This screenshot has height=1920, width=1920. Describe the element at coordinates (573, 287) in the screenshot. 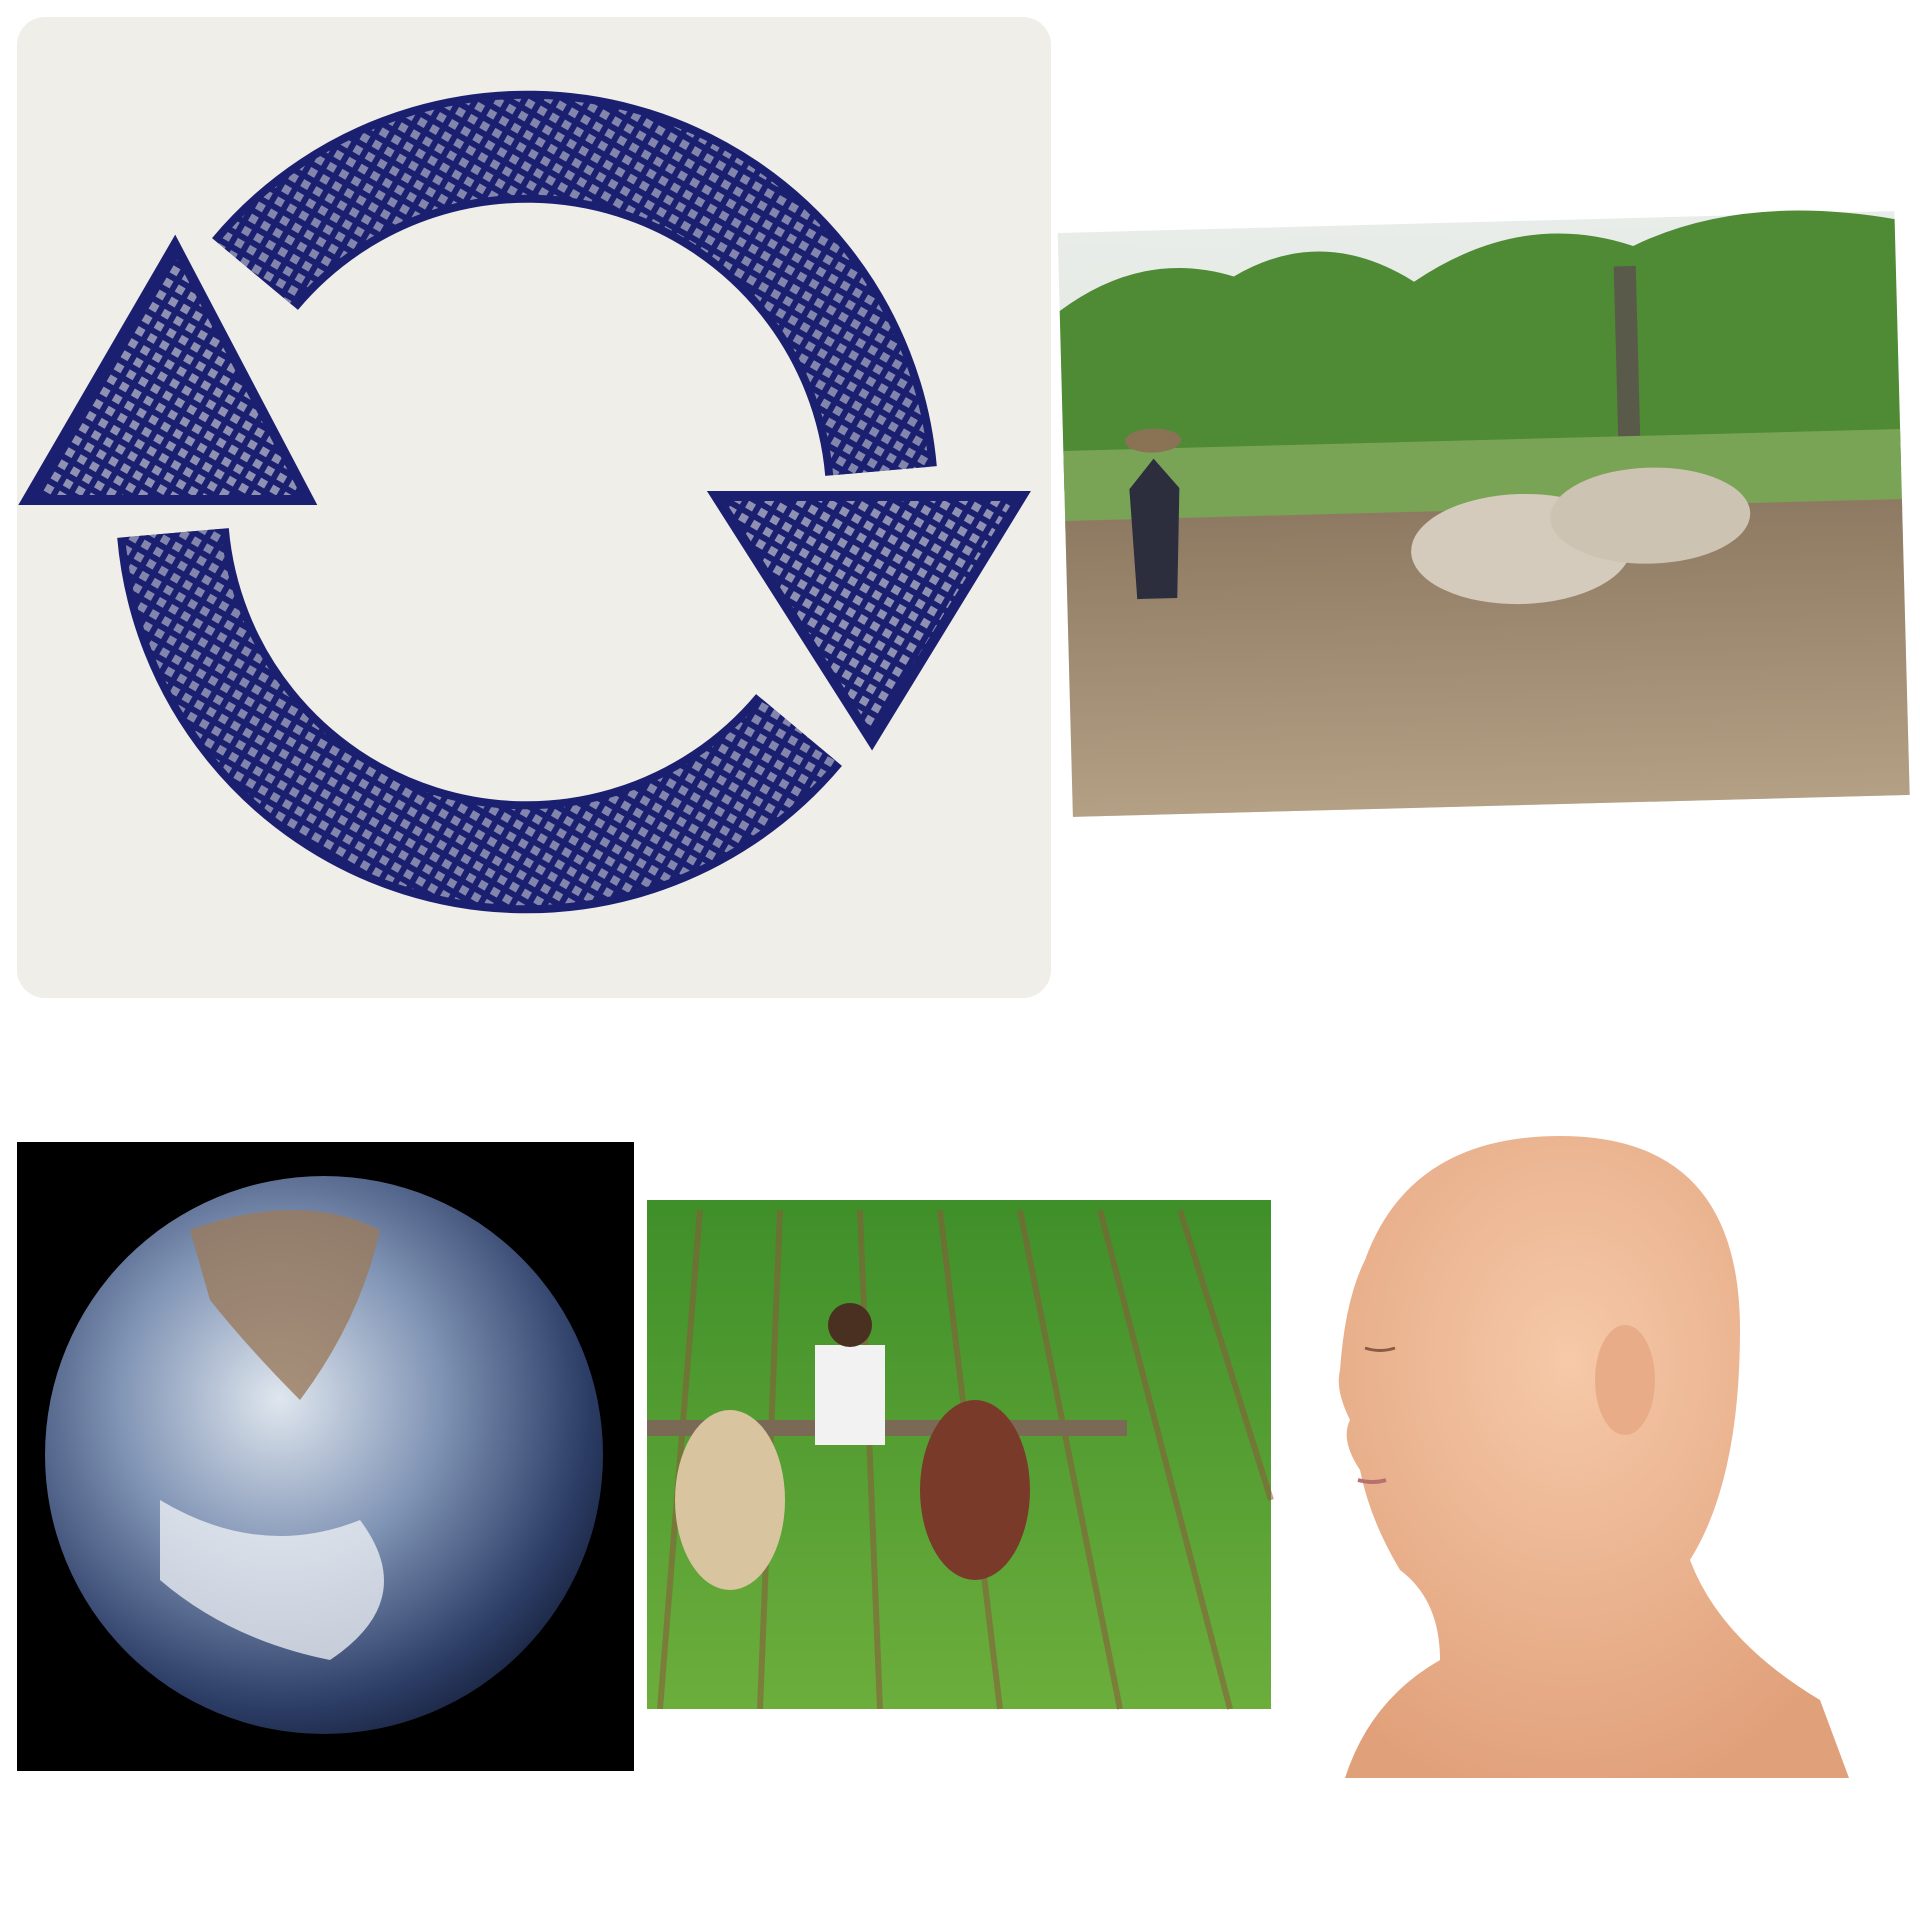

I see `arrow-hatch-top` at that location.